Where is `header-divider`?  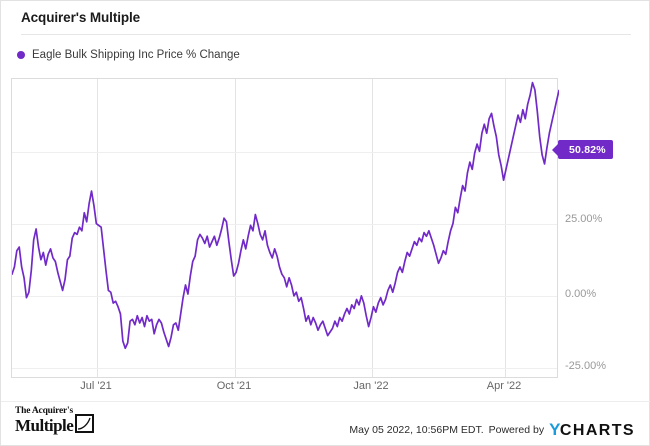
header-divider is located at coordinates (326, 34).